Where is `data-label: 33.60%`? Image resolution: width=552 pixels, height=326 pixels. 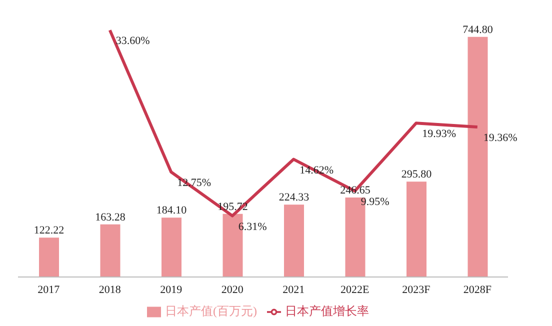
data-label: 33.60% is located at coordinates (133, 41).